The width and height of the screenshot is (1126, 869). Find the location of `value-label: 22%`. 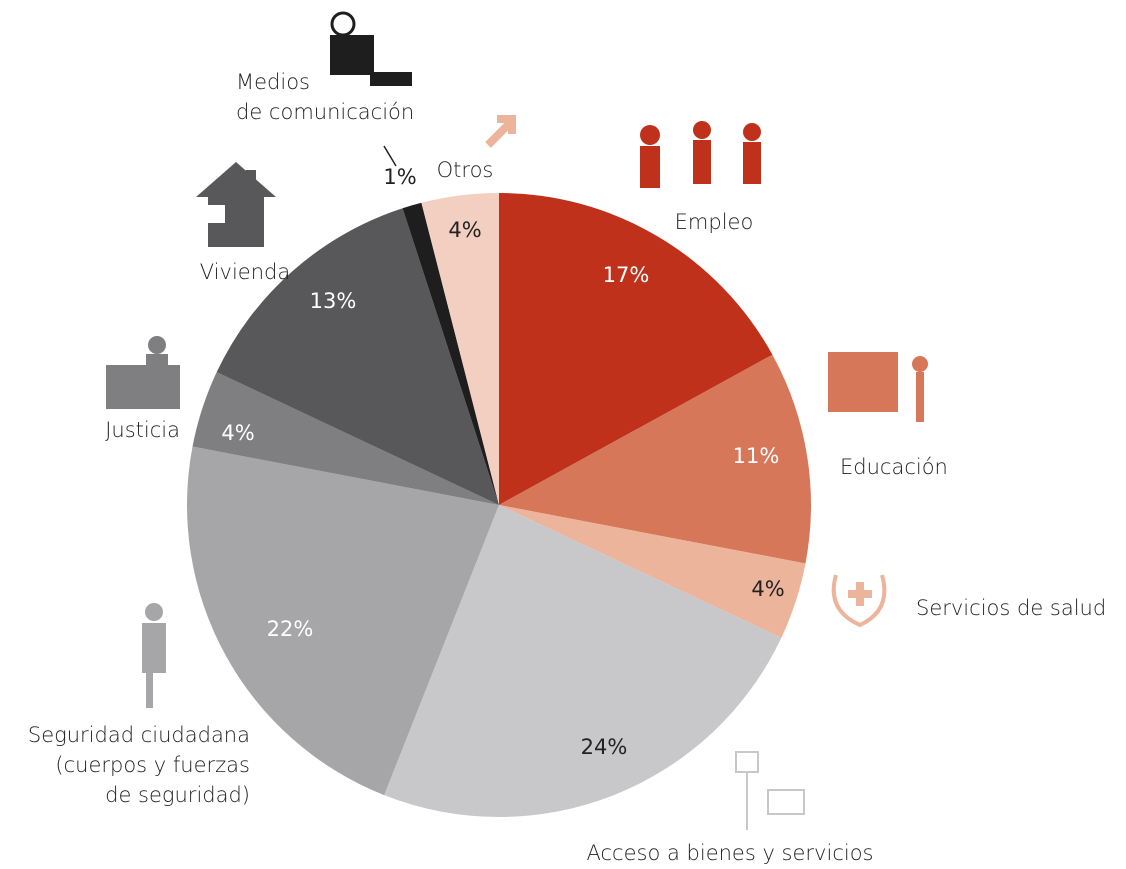

value-label: 22% is located at coordinates (290, 629).